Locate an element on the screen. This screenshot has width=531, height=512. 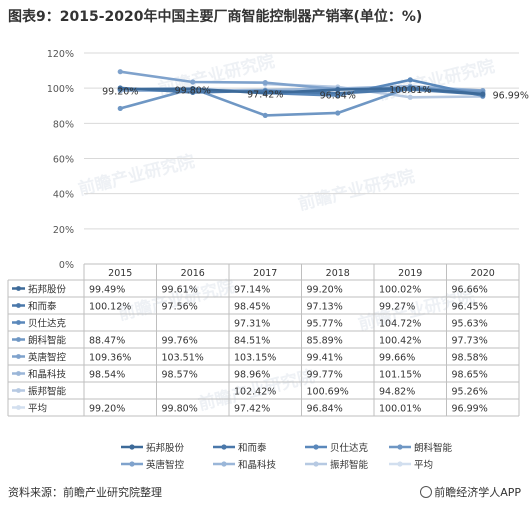
table-cell-value: 95.63% is located at coordinates (470, 324).